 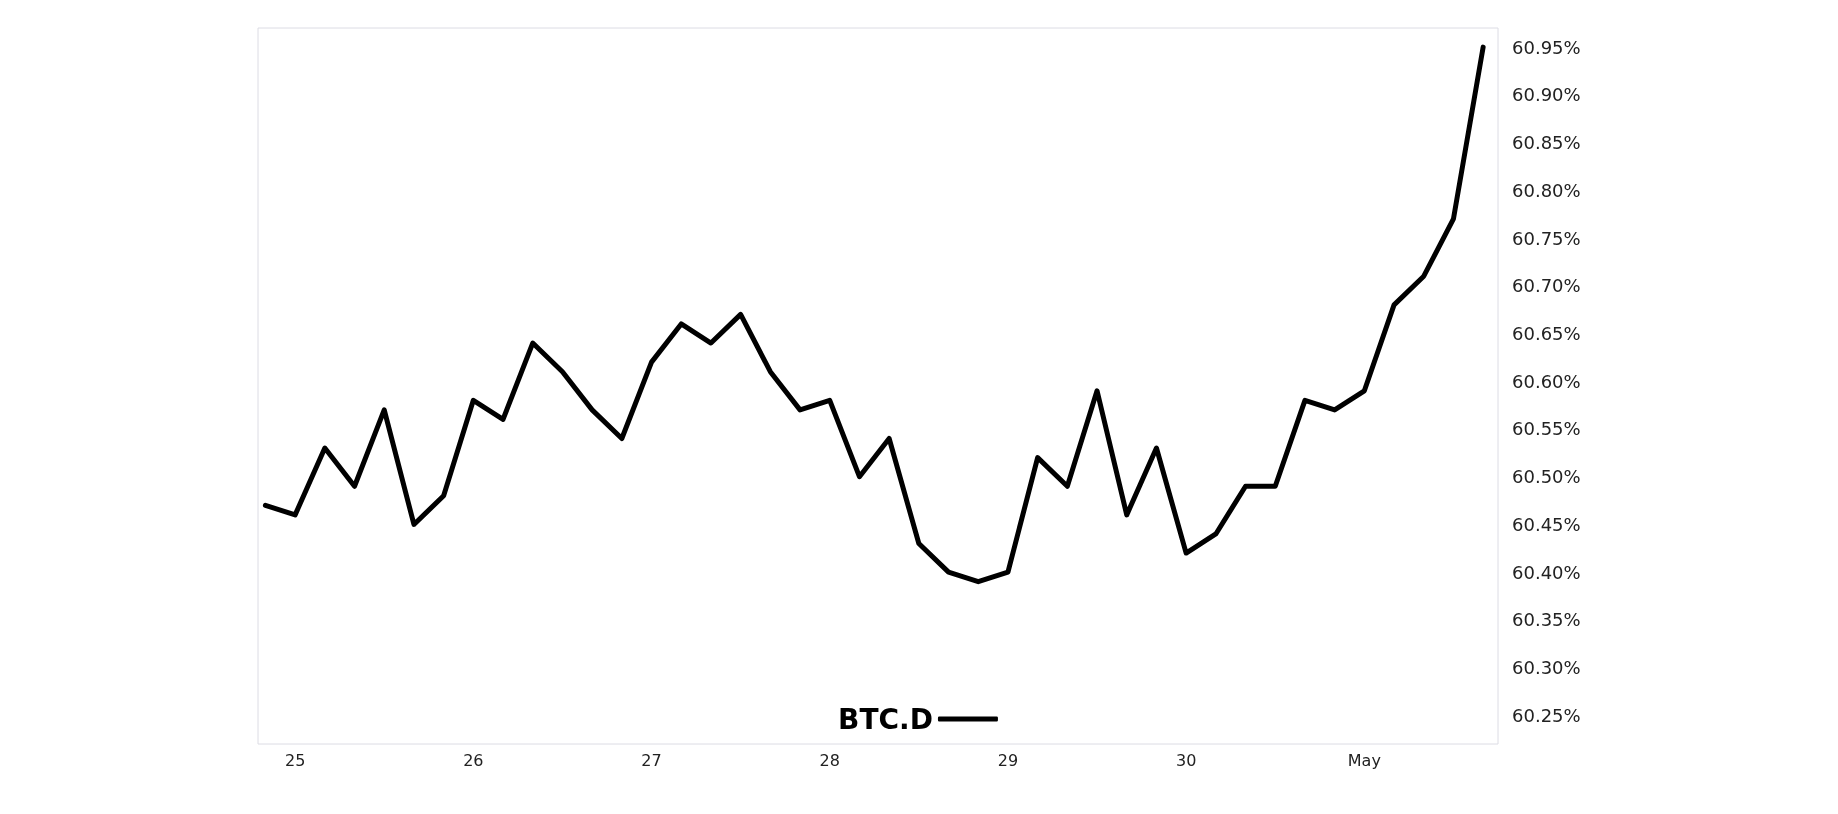 I want to click on y-tick-label: 60.30%, so click(x=1546, y=668).